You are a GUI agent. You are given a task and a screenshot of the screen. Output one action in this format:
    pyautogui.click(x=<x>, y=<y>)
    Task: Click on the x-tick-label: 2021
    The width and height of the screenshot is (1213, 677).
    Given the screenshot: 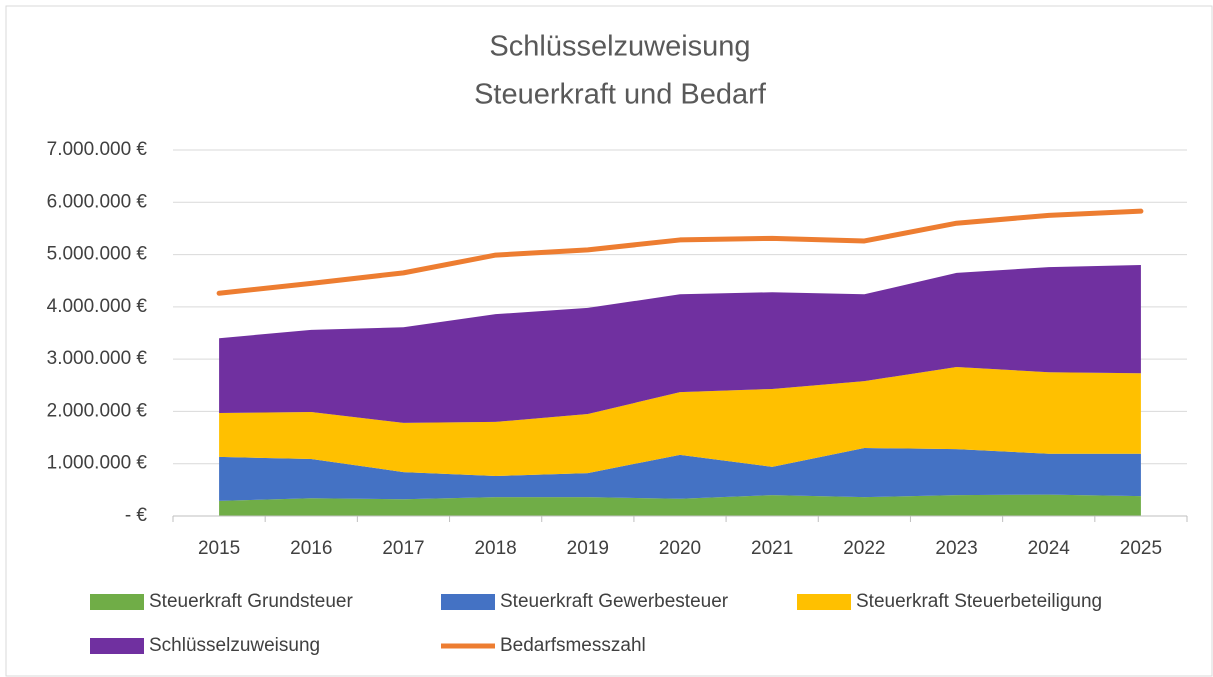 What is the action you would take?
    pyautogui.click(x=772, y=548)
    